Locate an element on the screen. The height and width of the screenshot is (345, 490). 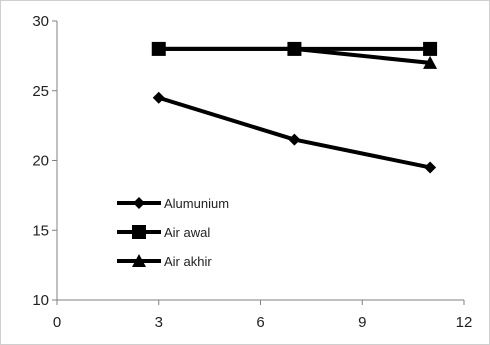
legend-label: Air awal is located at coordinates (187, 232).